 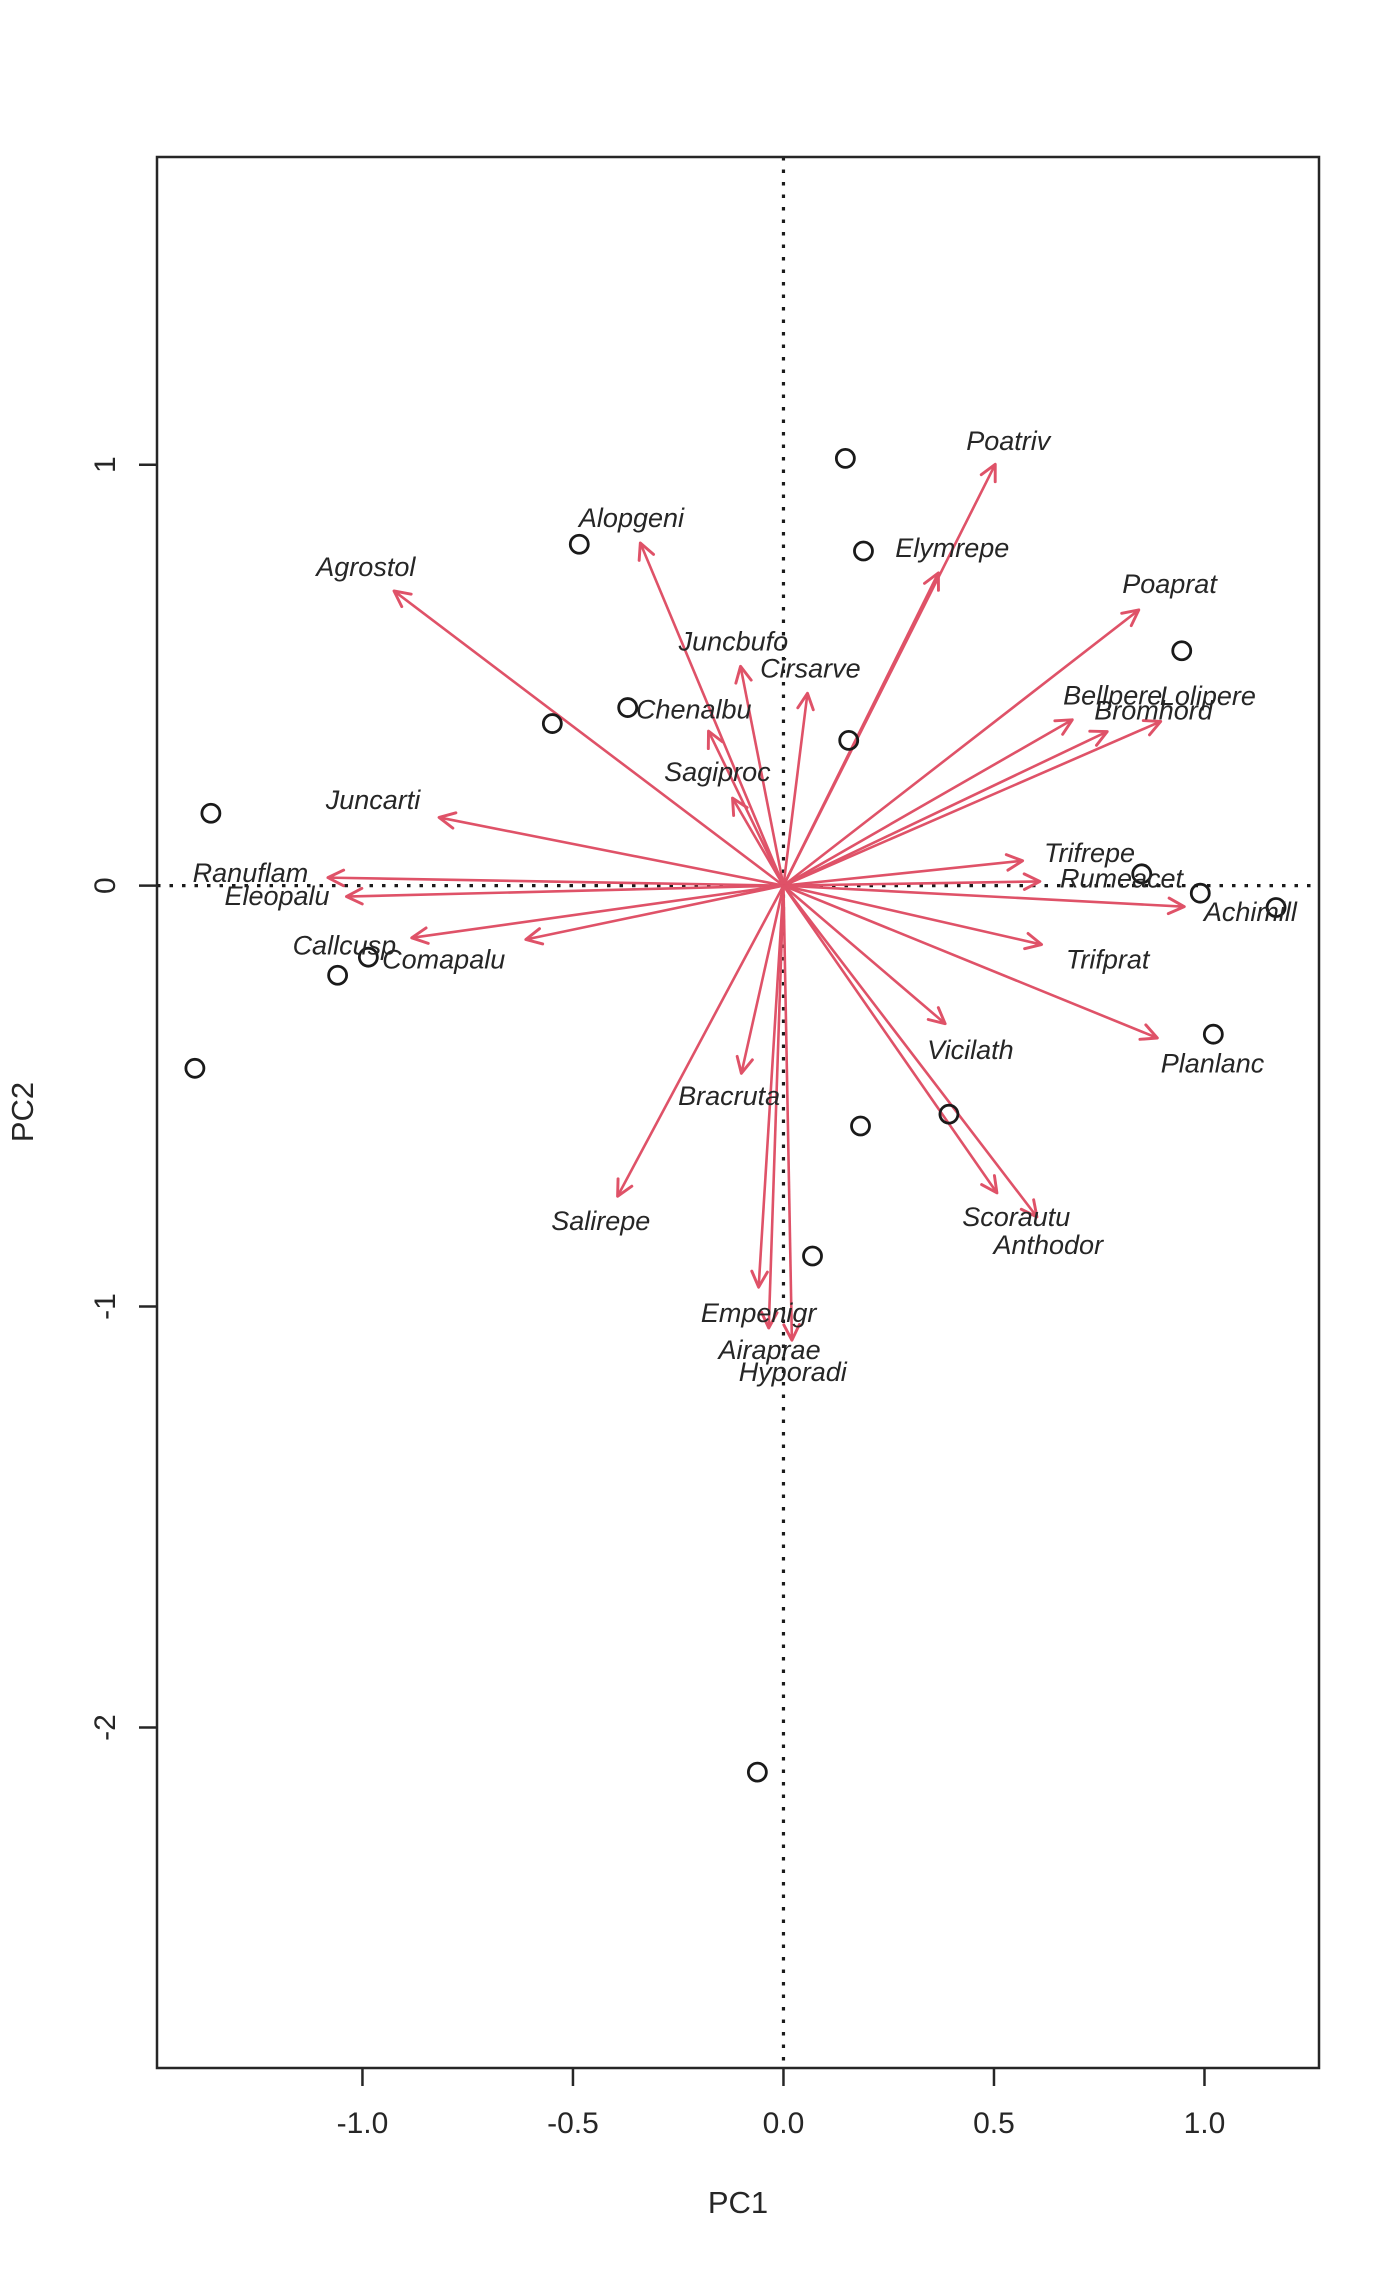 I want to click on species-arrow-ranuflam, so click(x=555, y=878).